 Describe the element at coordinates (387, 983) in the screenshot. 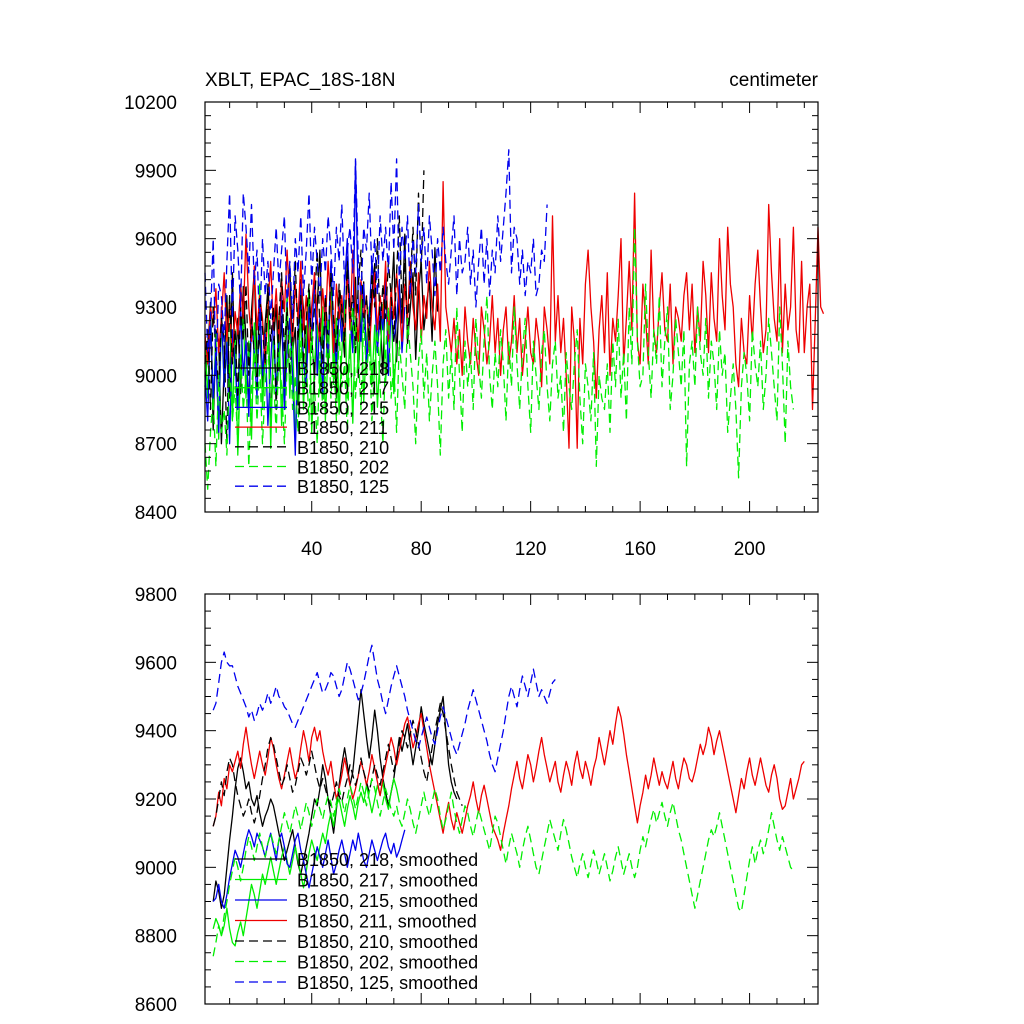

I see `legend-label: B1850, 125, smoothed` at that location.